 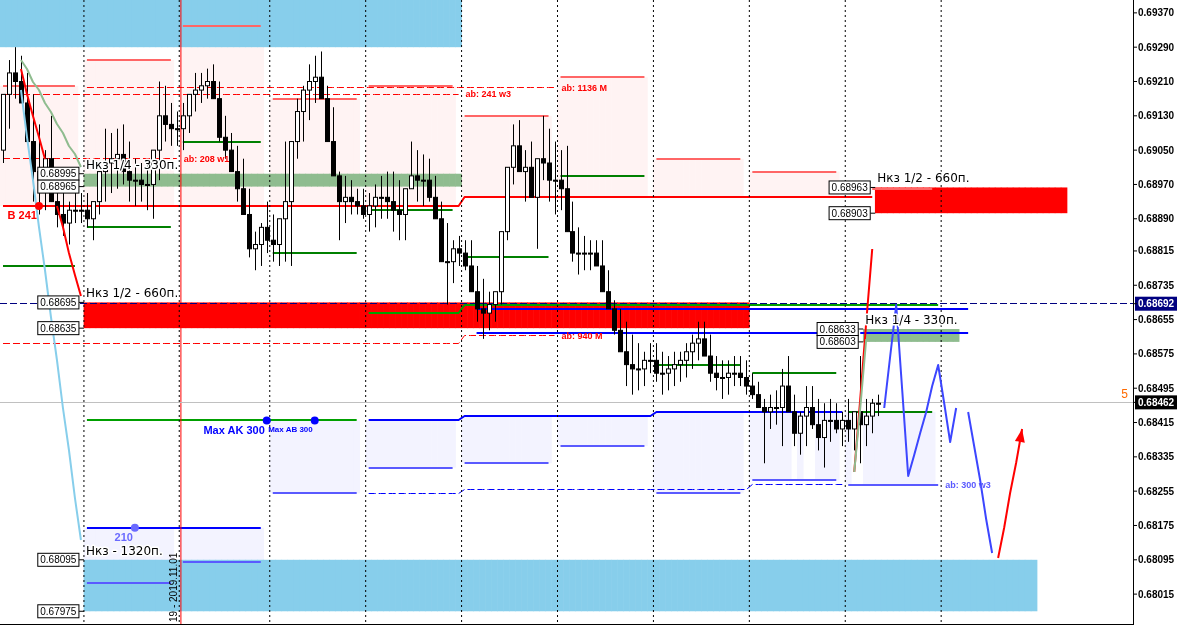 I want to click on y-tick-label: 0.69050, so click(x=1156, y=150).